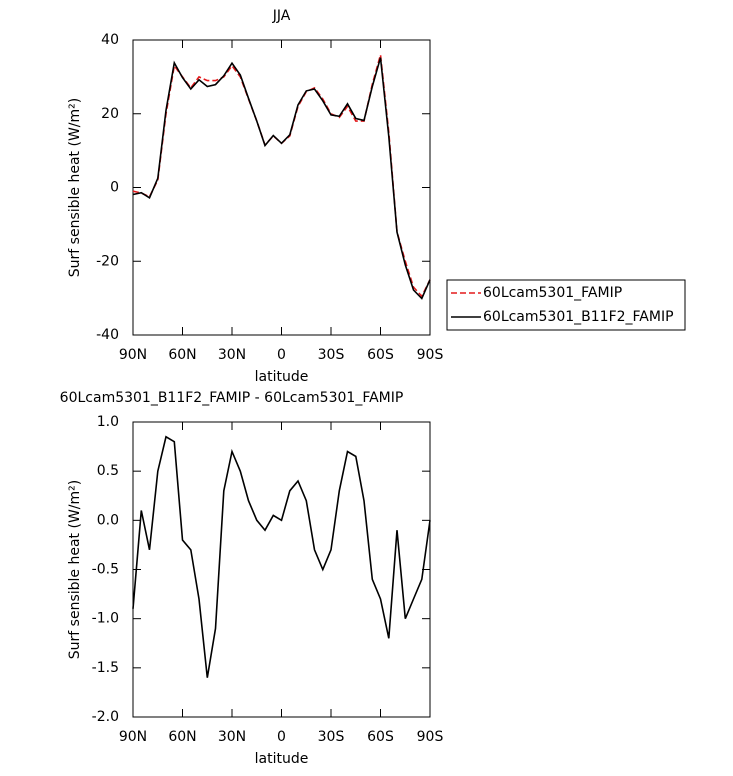 Image resolution: width=733 pixels, height=776 pixels. I want to click on y-tick-label: 40, so click(110, 40).